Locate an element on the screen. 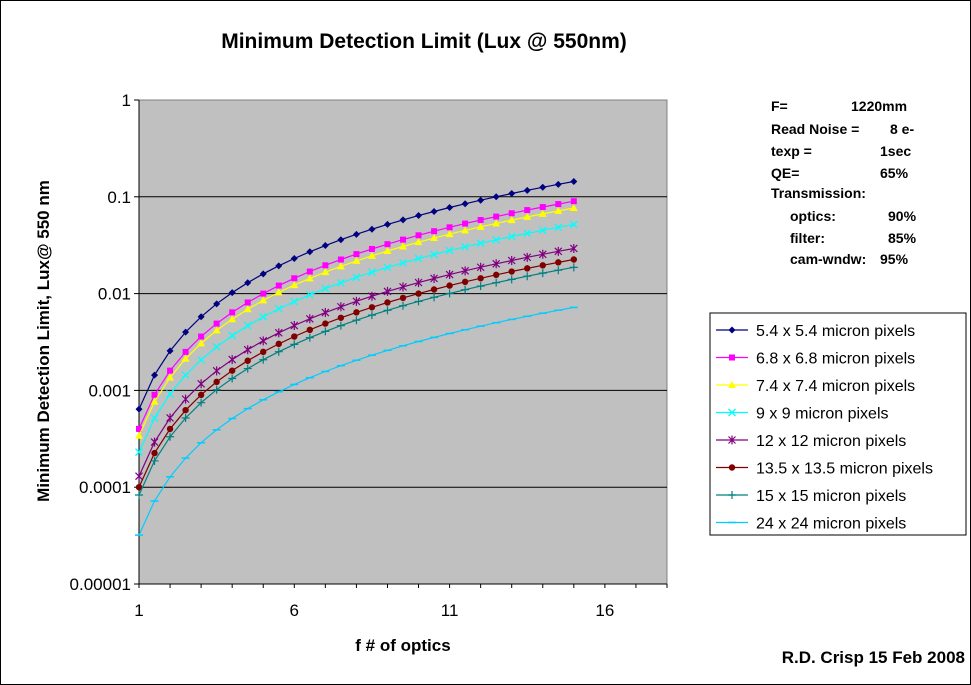  x-axis-ticks: 1 6 11 16 is located at coordinates (401, 601).